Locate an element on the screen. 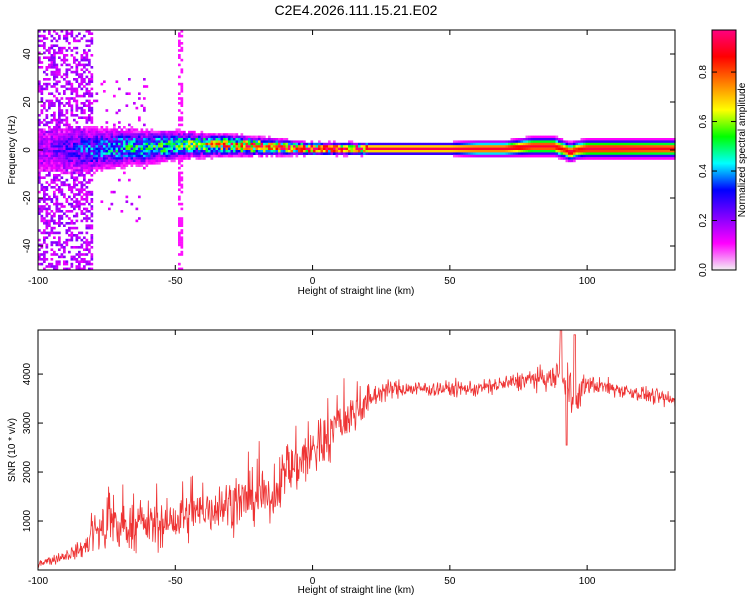  snr-xlabel: Height of straight line (km) is located at coordinates (356, 590).